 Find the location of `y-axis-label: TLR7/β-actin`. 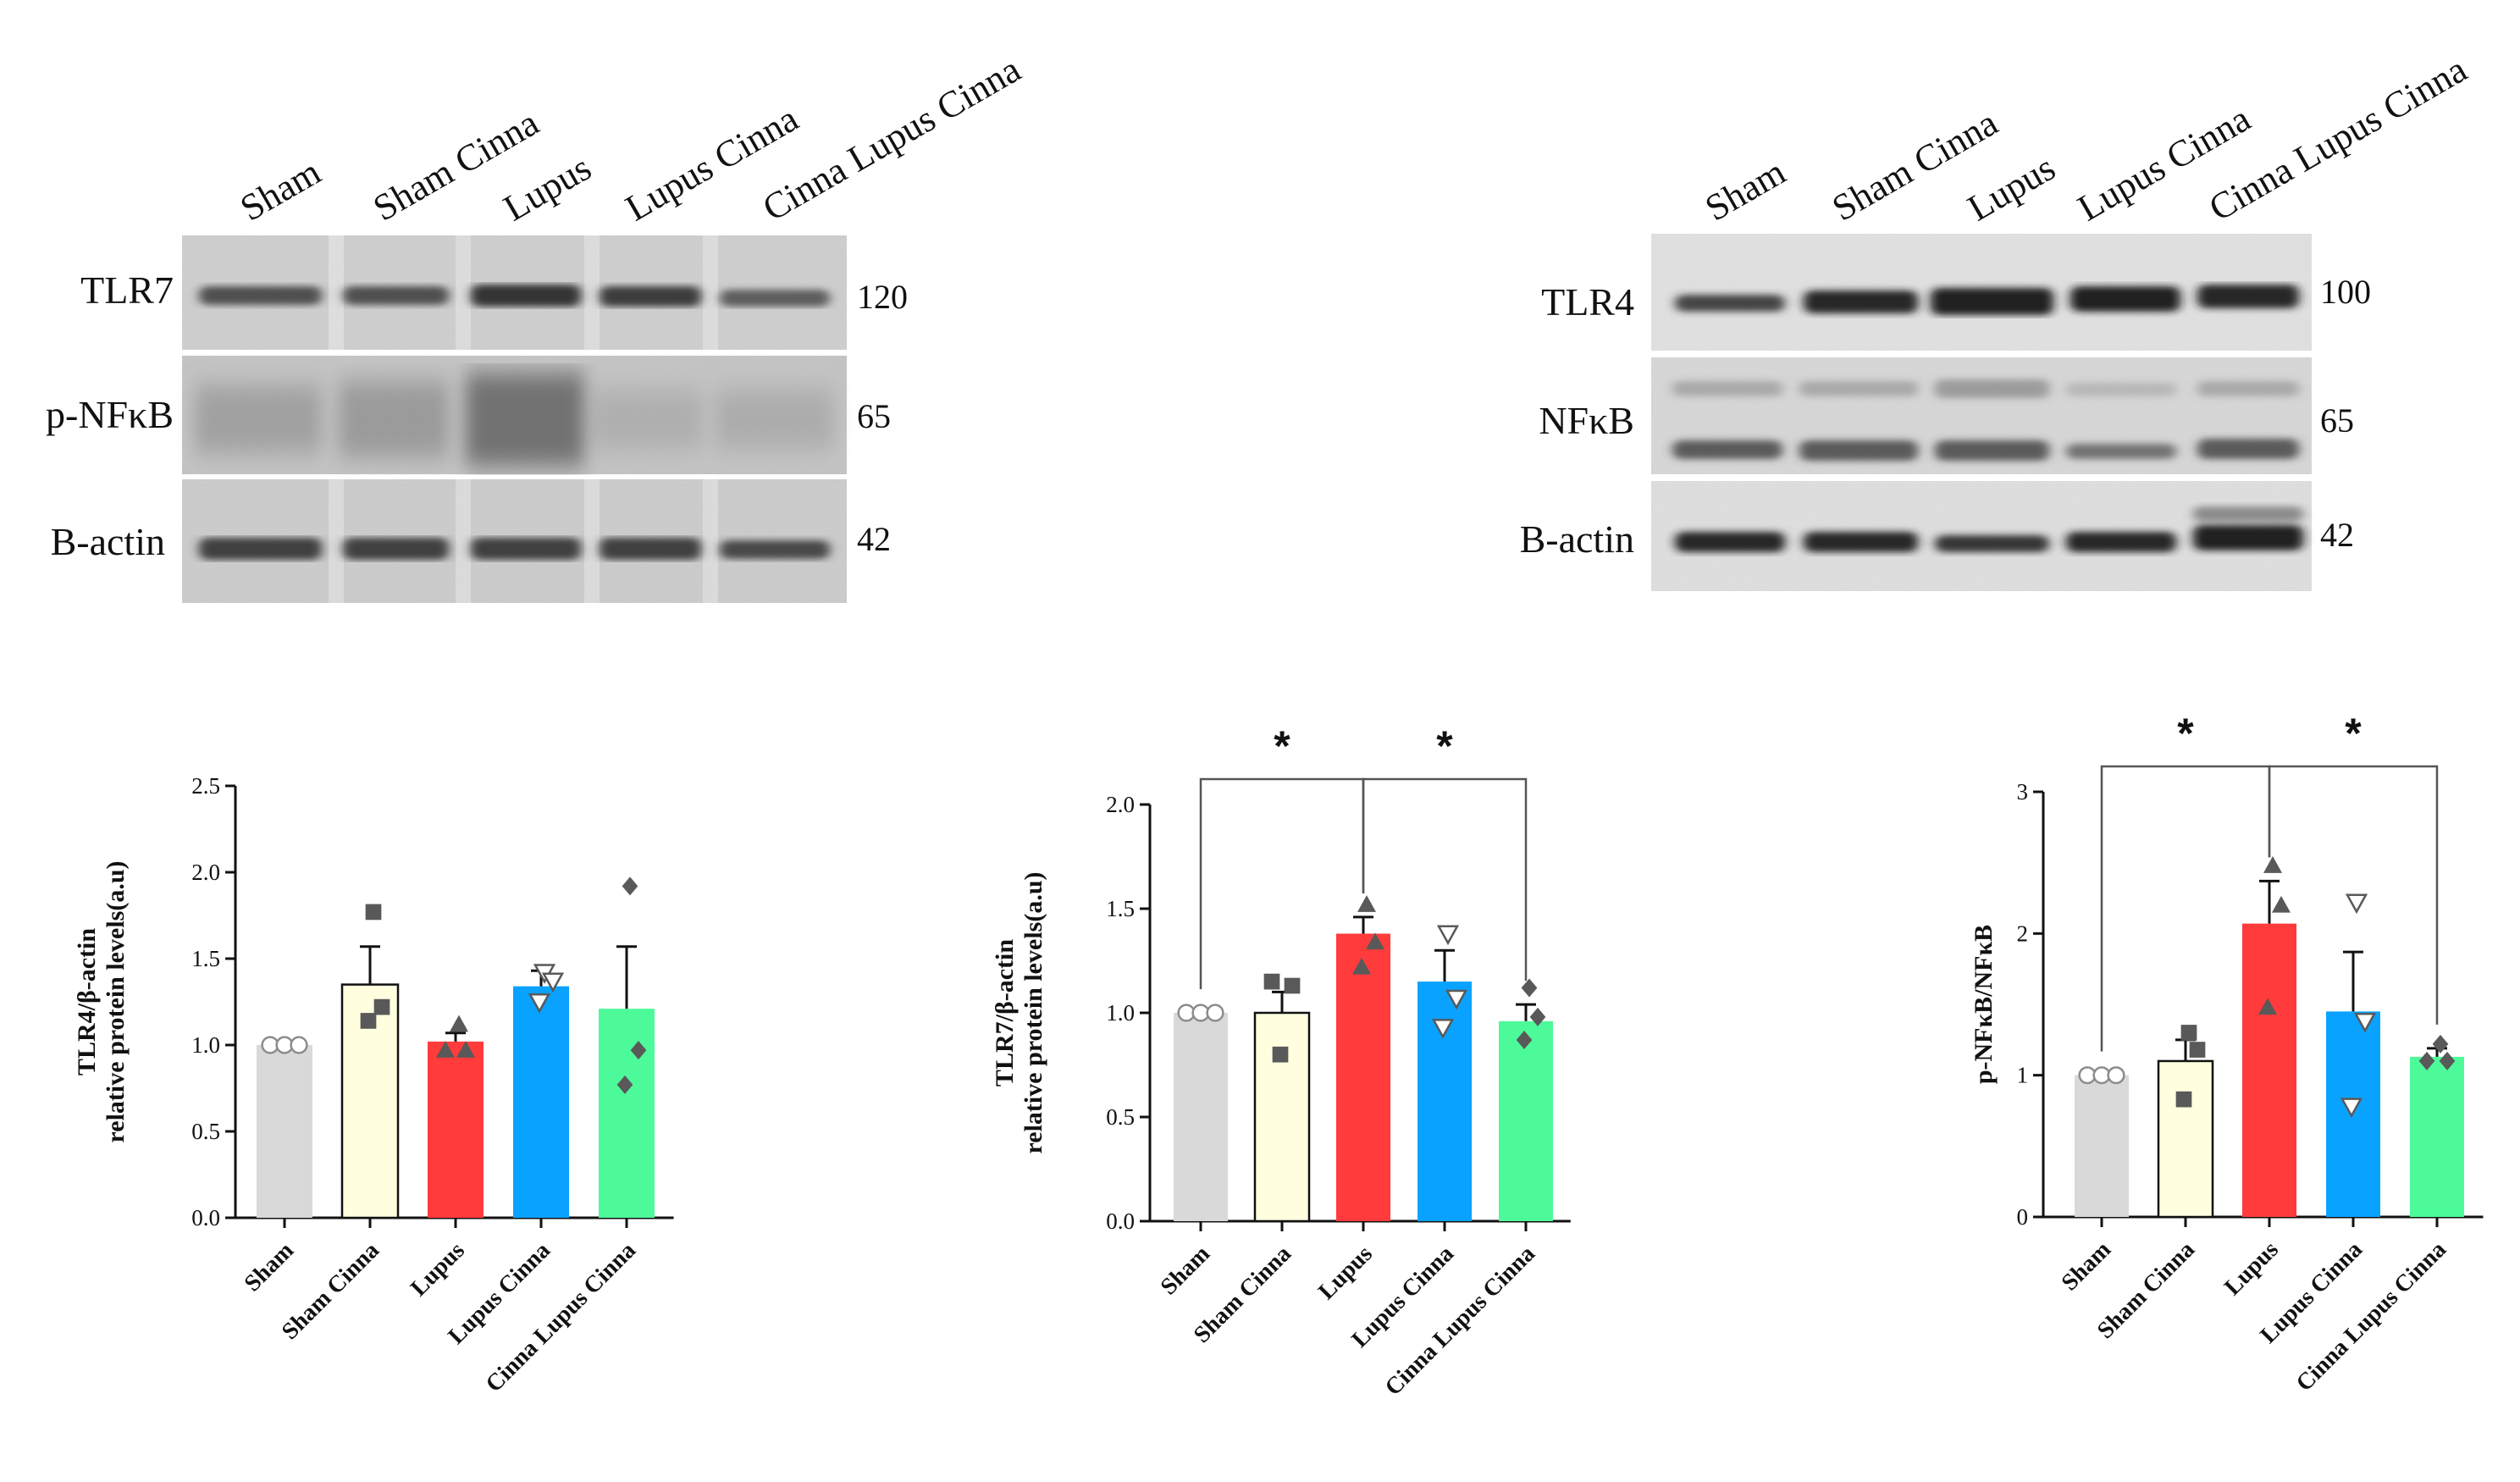

y-axis-label: TLR7/β-actin is located at coordinates (1005, 1013).